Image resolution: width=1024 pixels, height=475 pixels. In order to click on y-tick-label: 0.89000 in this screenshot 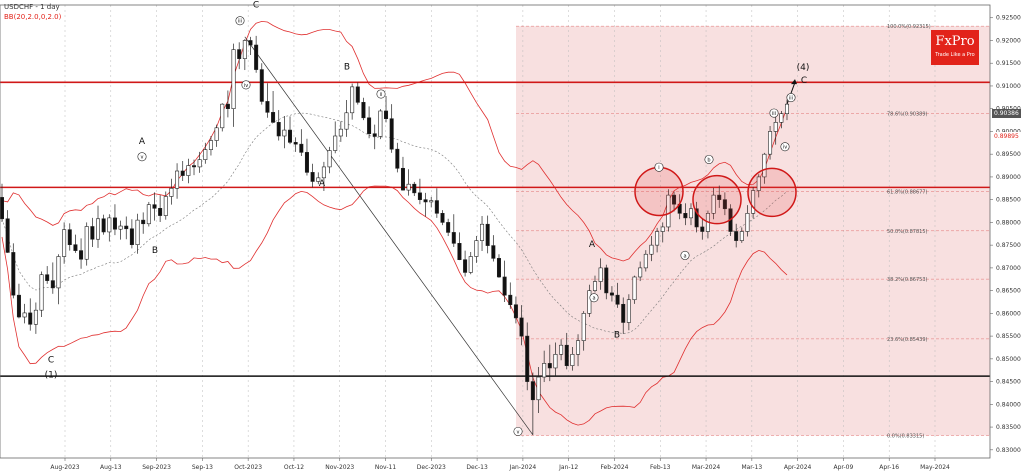, I will do `click(1008, 177)`.